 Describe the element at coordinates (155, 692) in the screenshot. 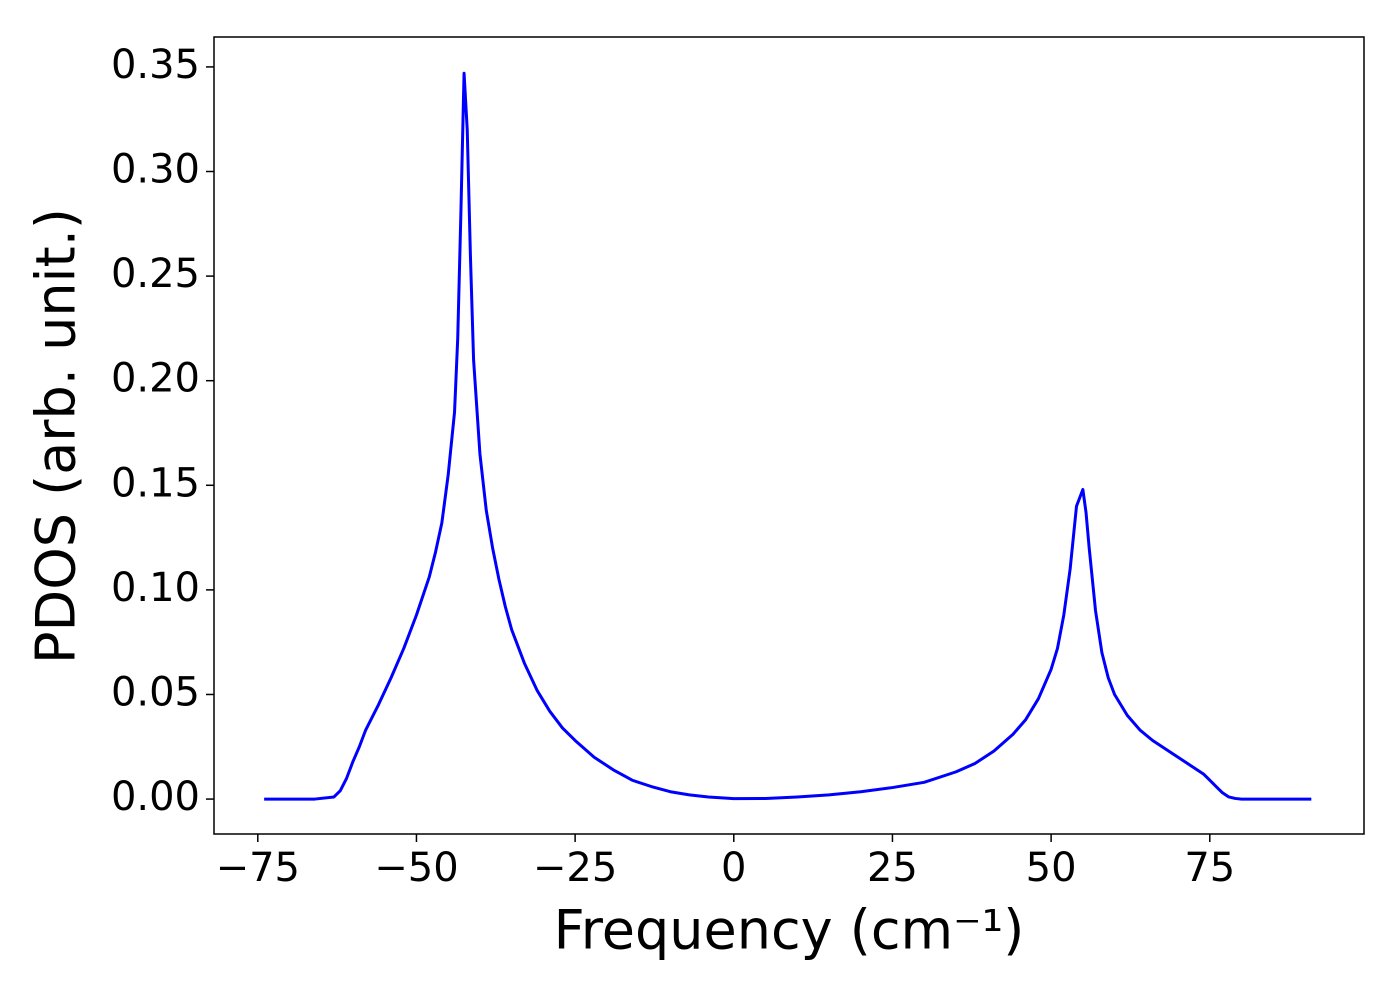

I see `y-tick-label: 0.05` at that location.